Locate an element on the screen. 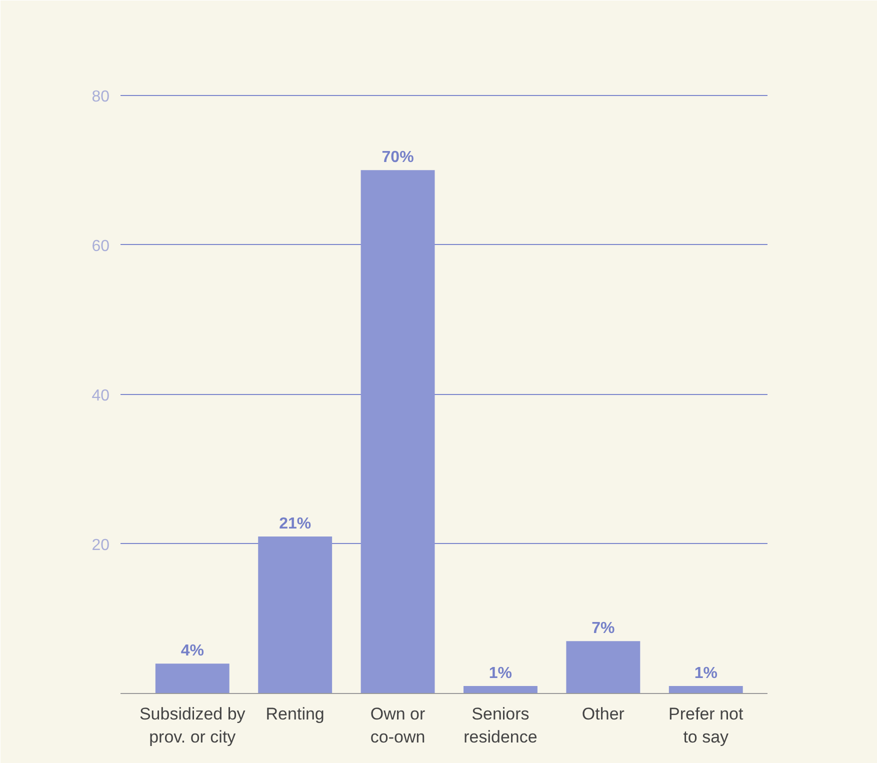  x-tick-label: Own or co-own is located at coordinates (398, 725).